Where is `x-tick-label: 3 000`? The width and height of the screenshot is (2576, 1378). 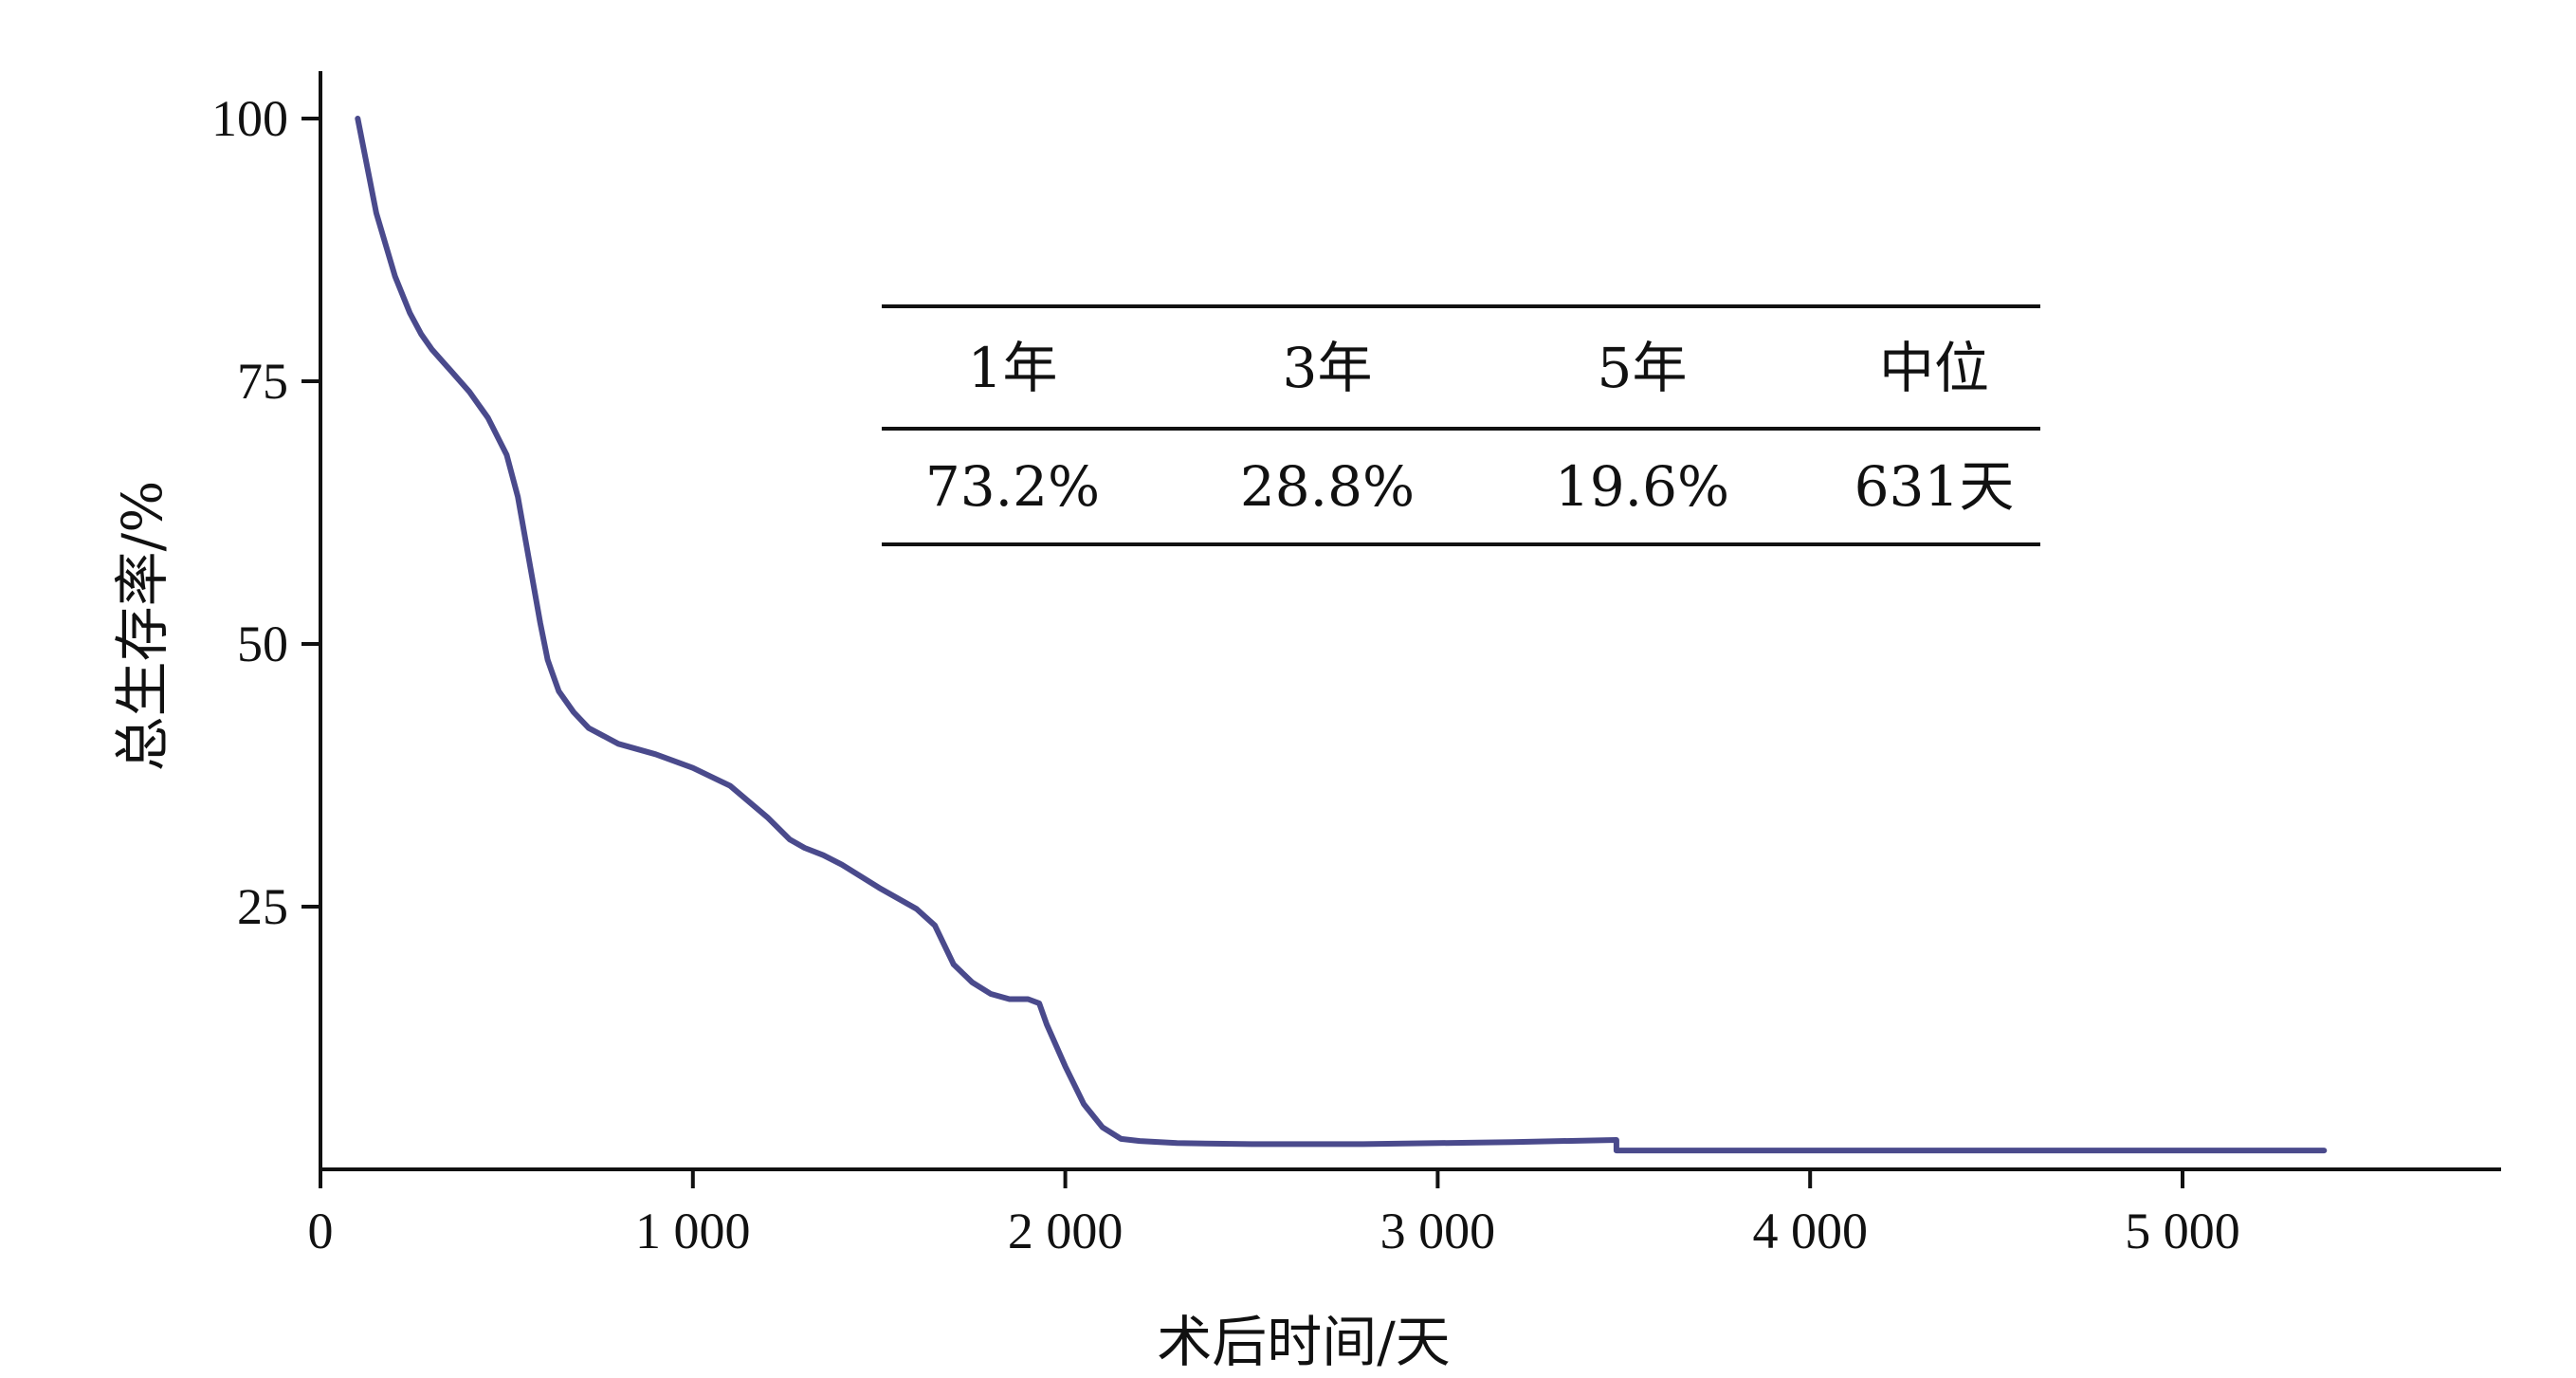
x-tick-label: 3 000 is located at coordinates (1438, 1231).